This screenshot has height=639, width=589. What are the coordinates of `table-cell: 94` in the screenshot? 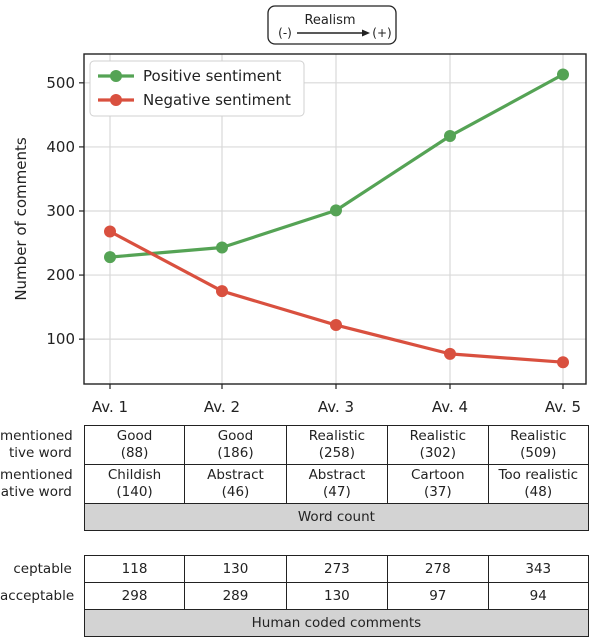 It's located at (538, 596).